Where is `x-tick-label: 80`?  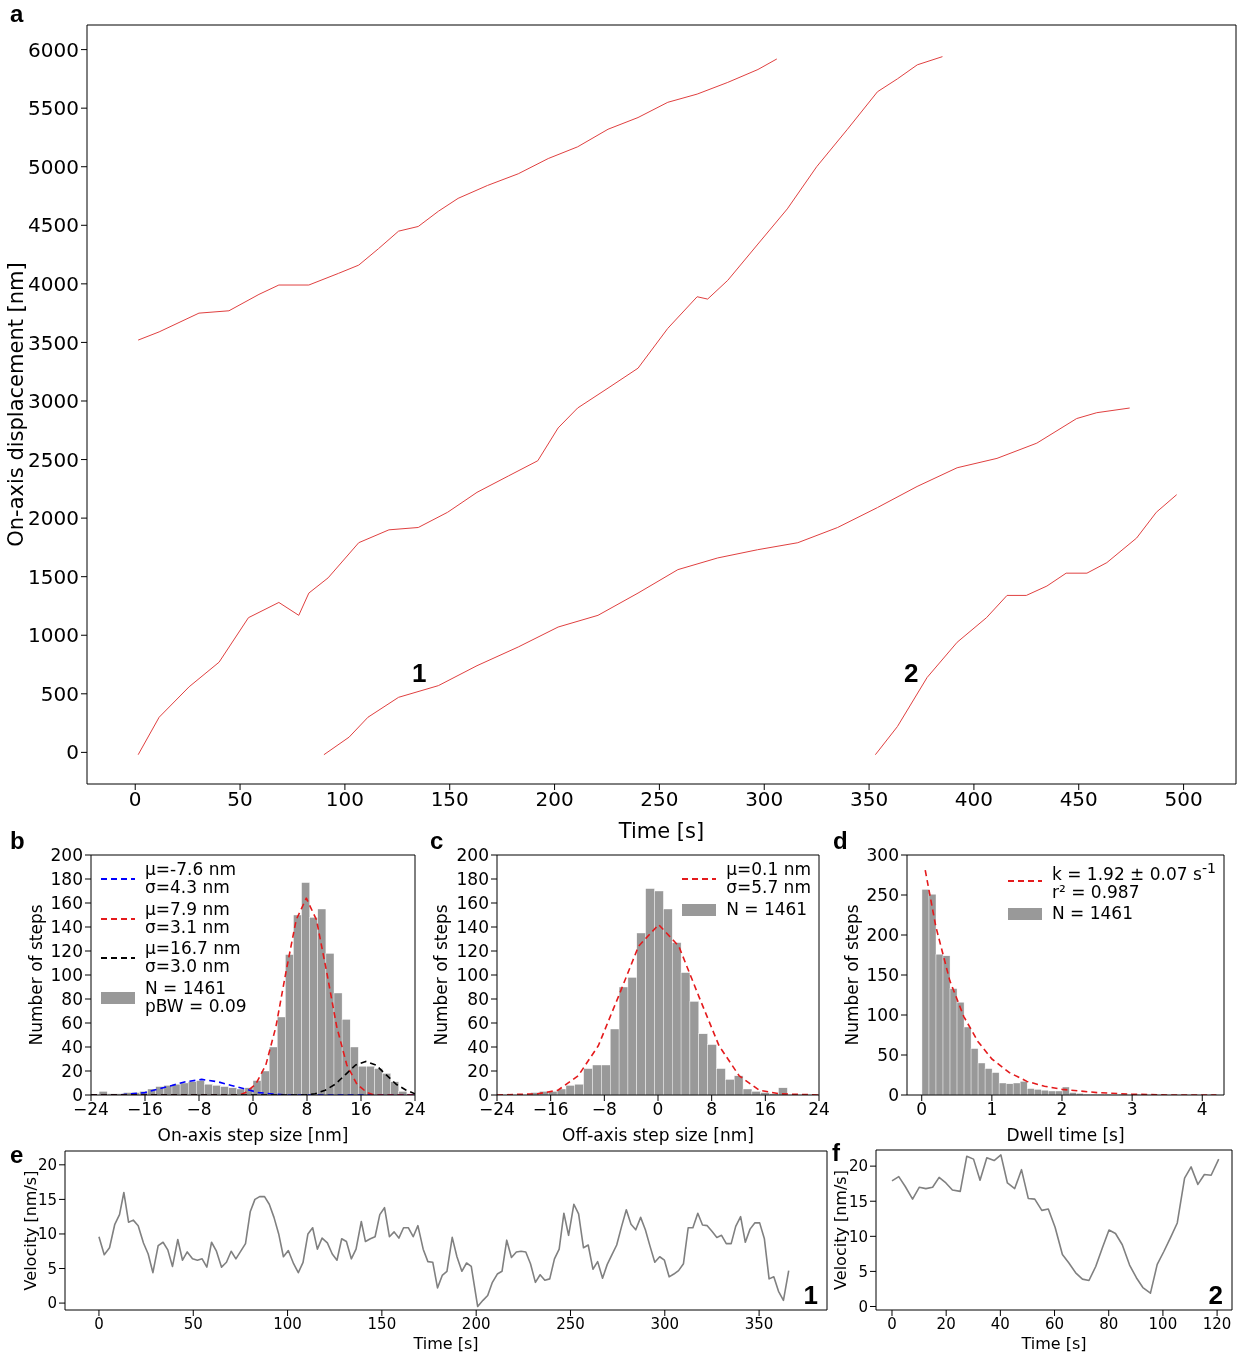 x-tick-label: 80 is located at coordinates (1109, 1323).